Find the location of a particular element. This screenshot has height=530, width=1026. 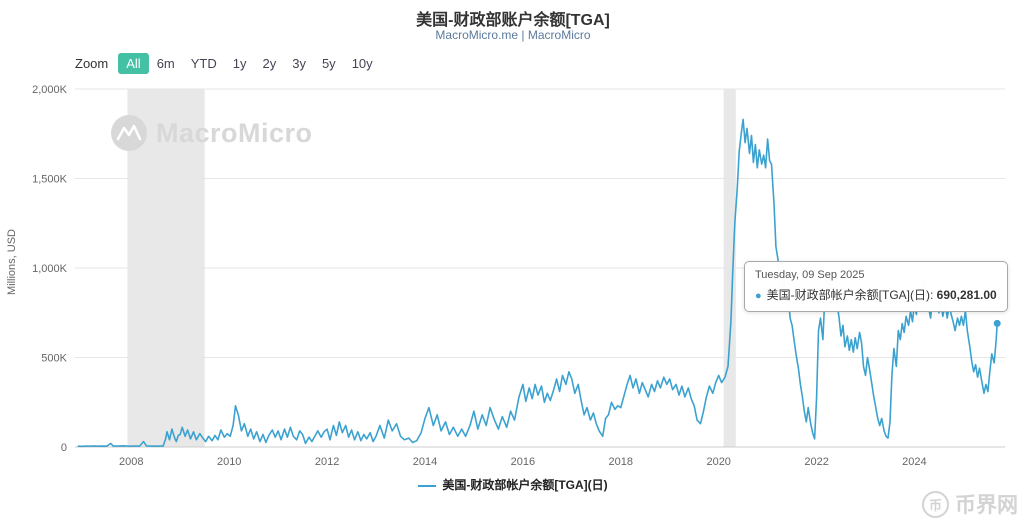

y-tick-label: 1,500K is located at coordinates (50, 180).